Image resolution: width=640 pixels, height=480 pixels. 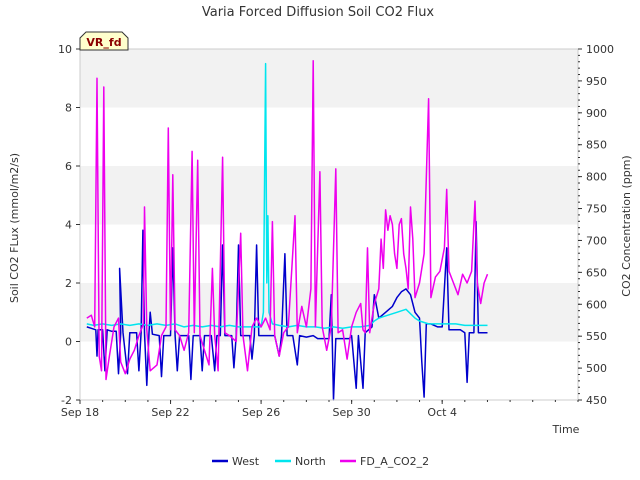 I want to click on site-badge-label: VR_fd, so click(x=103, y=42).